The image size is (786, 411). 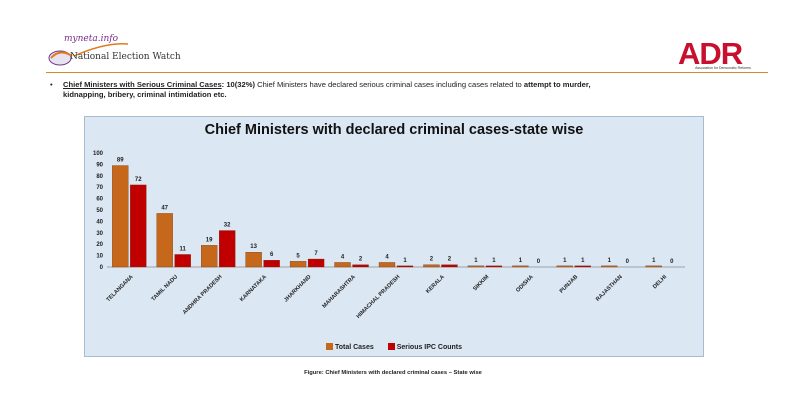 What do you see at coordinates (183, 249) in the screenshot?
I see `data-label: 11` at bounding box center [183, 249].